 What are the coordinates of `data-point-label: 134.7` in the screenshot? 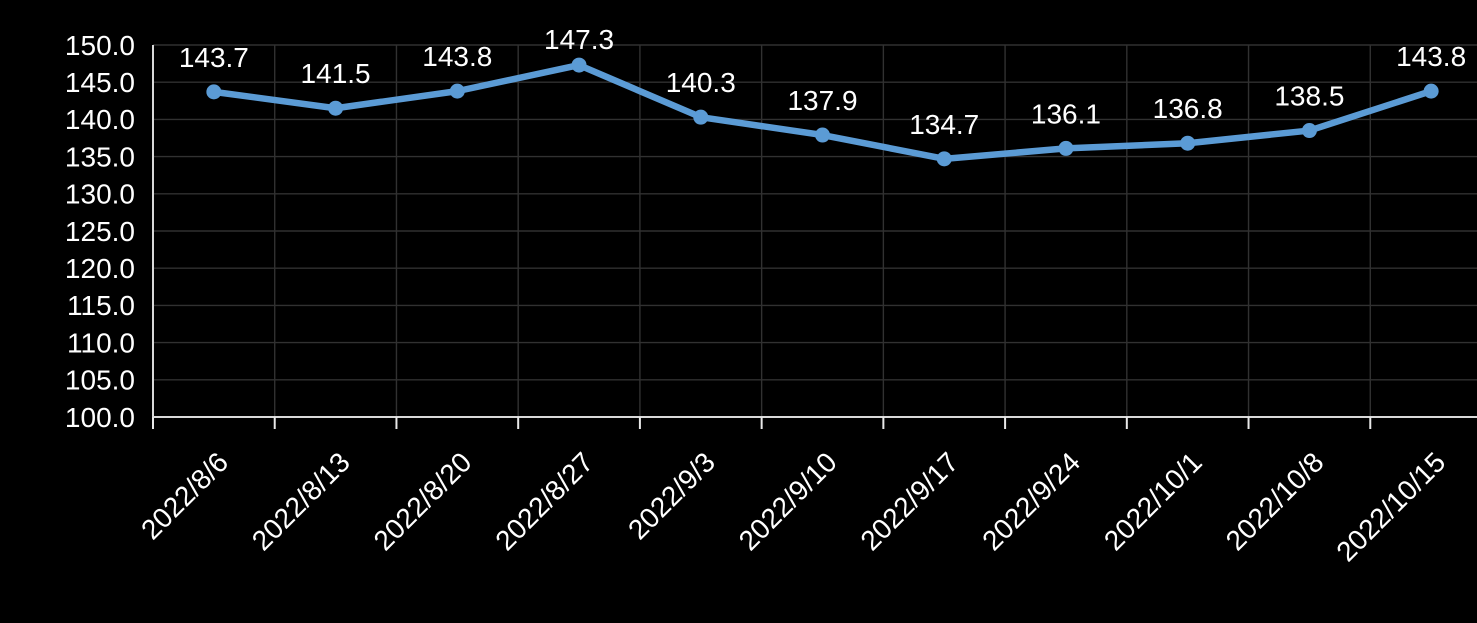 It's located at (944, 124).